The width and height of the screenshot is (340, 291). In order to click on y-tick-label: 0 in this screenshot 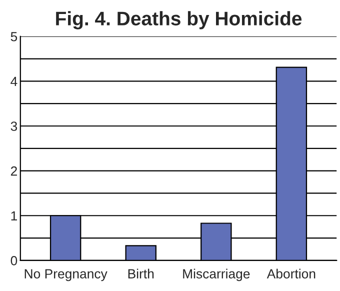, I will do `click(14, 261)`.